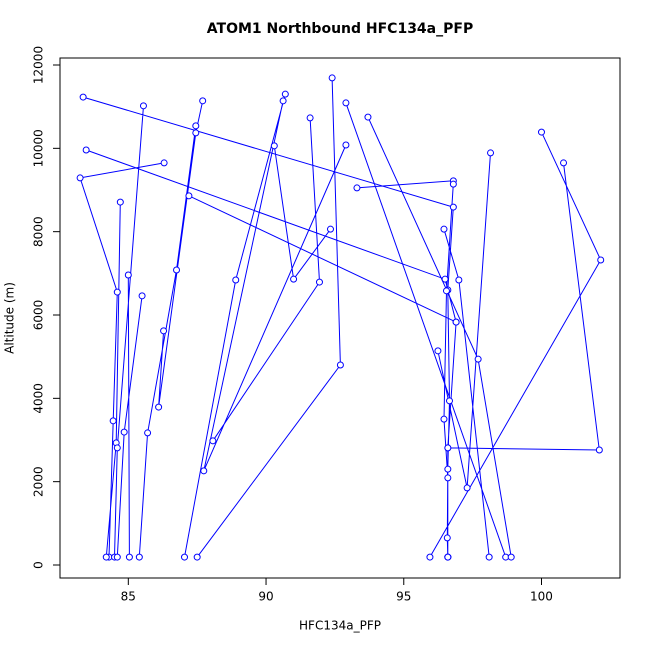  What do you see at coordinates (10, 318) in the screenshot?
I see `y-axis-label: Altitude (m)` at bounding box center [10, 318].